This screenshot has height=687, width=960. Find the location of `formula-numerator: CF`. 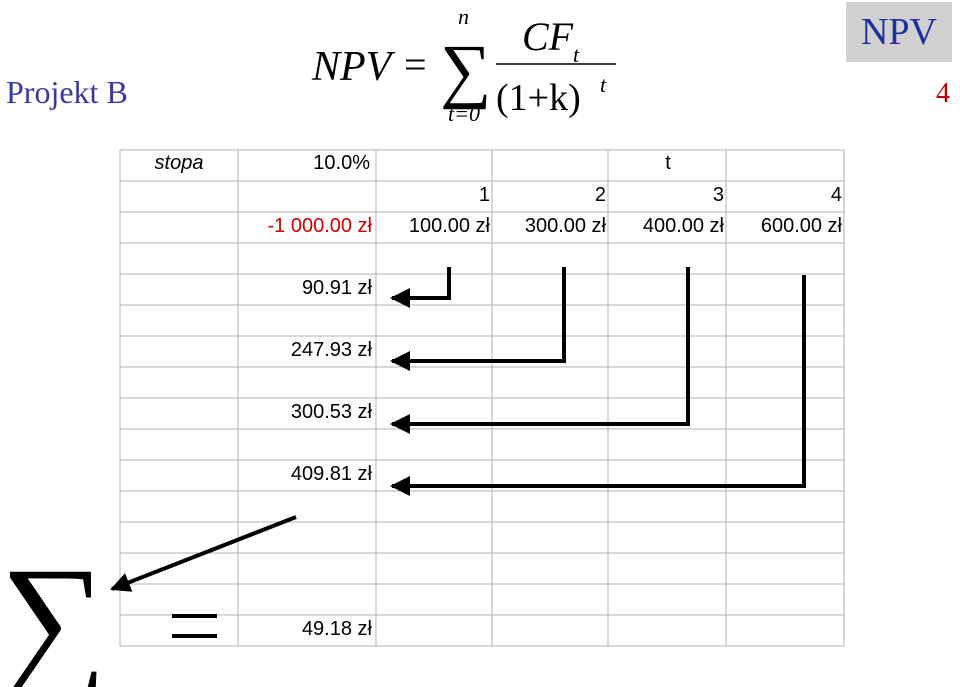

formula-numerator: CF is located at coordinates (548, 36).